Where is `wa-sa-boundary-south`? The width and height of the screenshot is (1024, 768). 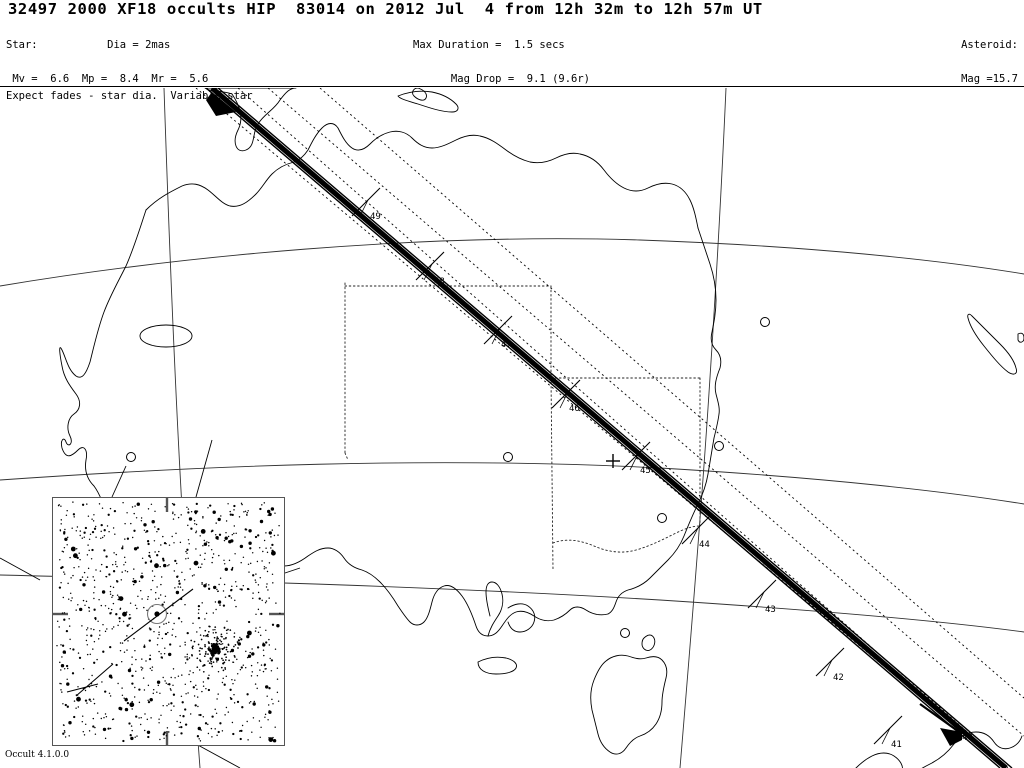
wa-sa-boundary-south is located at coordinates (346, 456).